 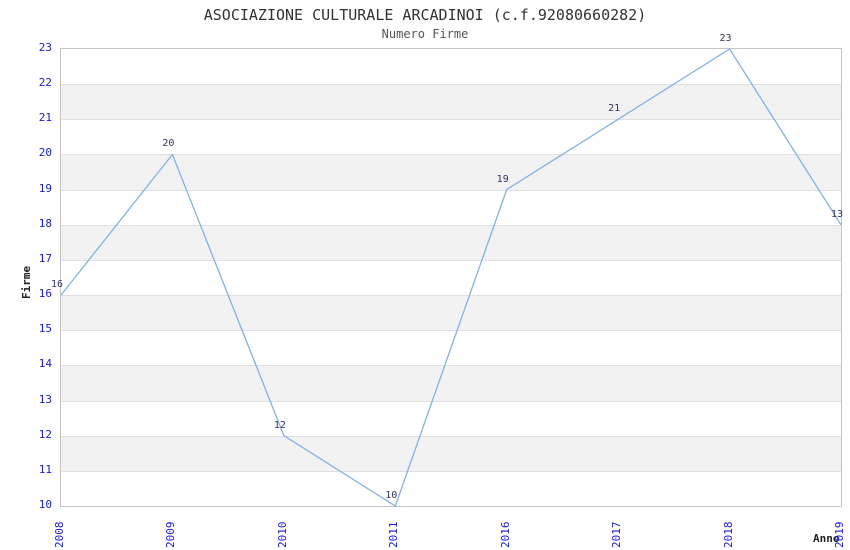 I want to click on x-axis-label: Anno, so click(x=826, y=538).